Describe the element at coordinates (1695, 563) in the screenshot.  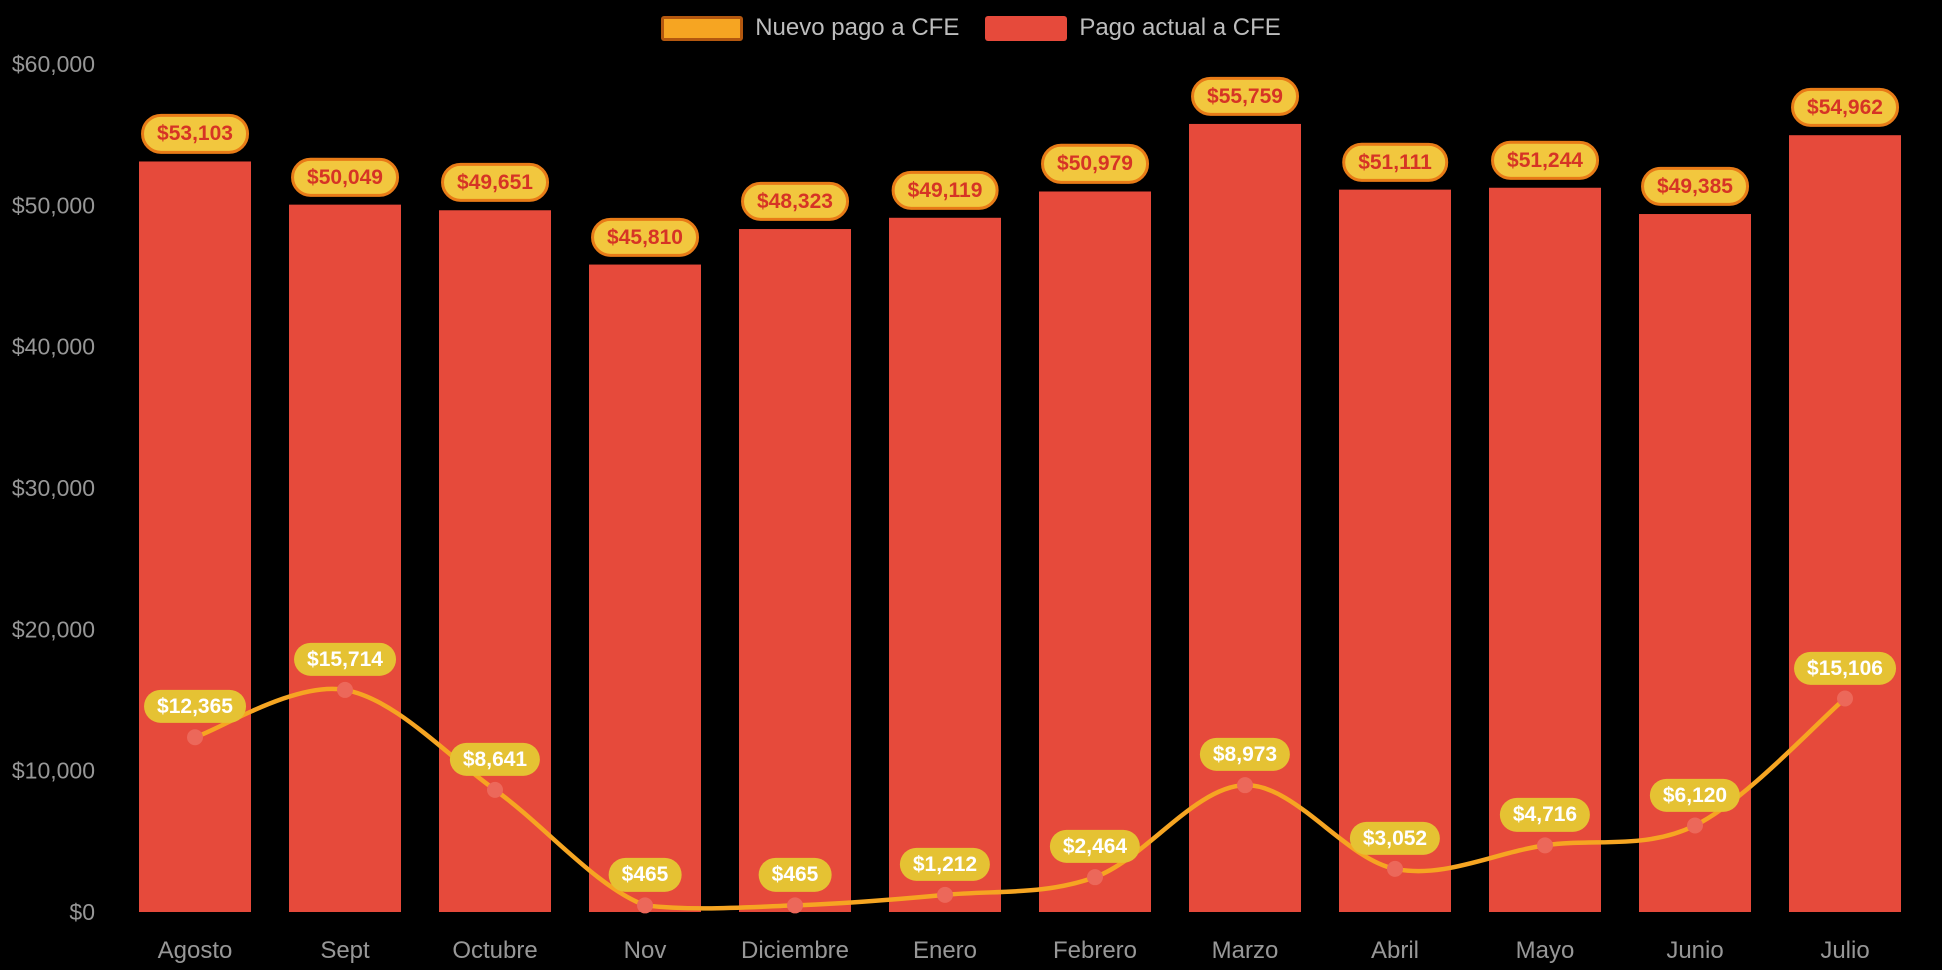
I see `bar-junio` at that location.